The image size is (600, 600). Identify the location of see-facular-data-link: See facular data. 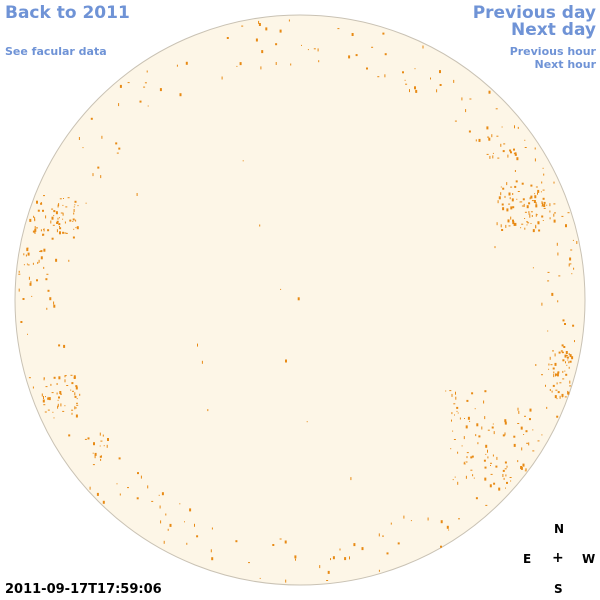
(56, 51).